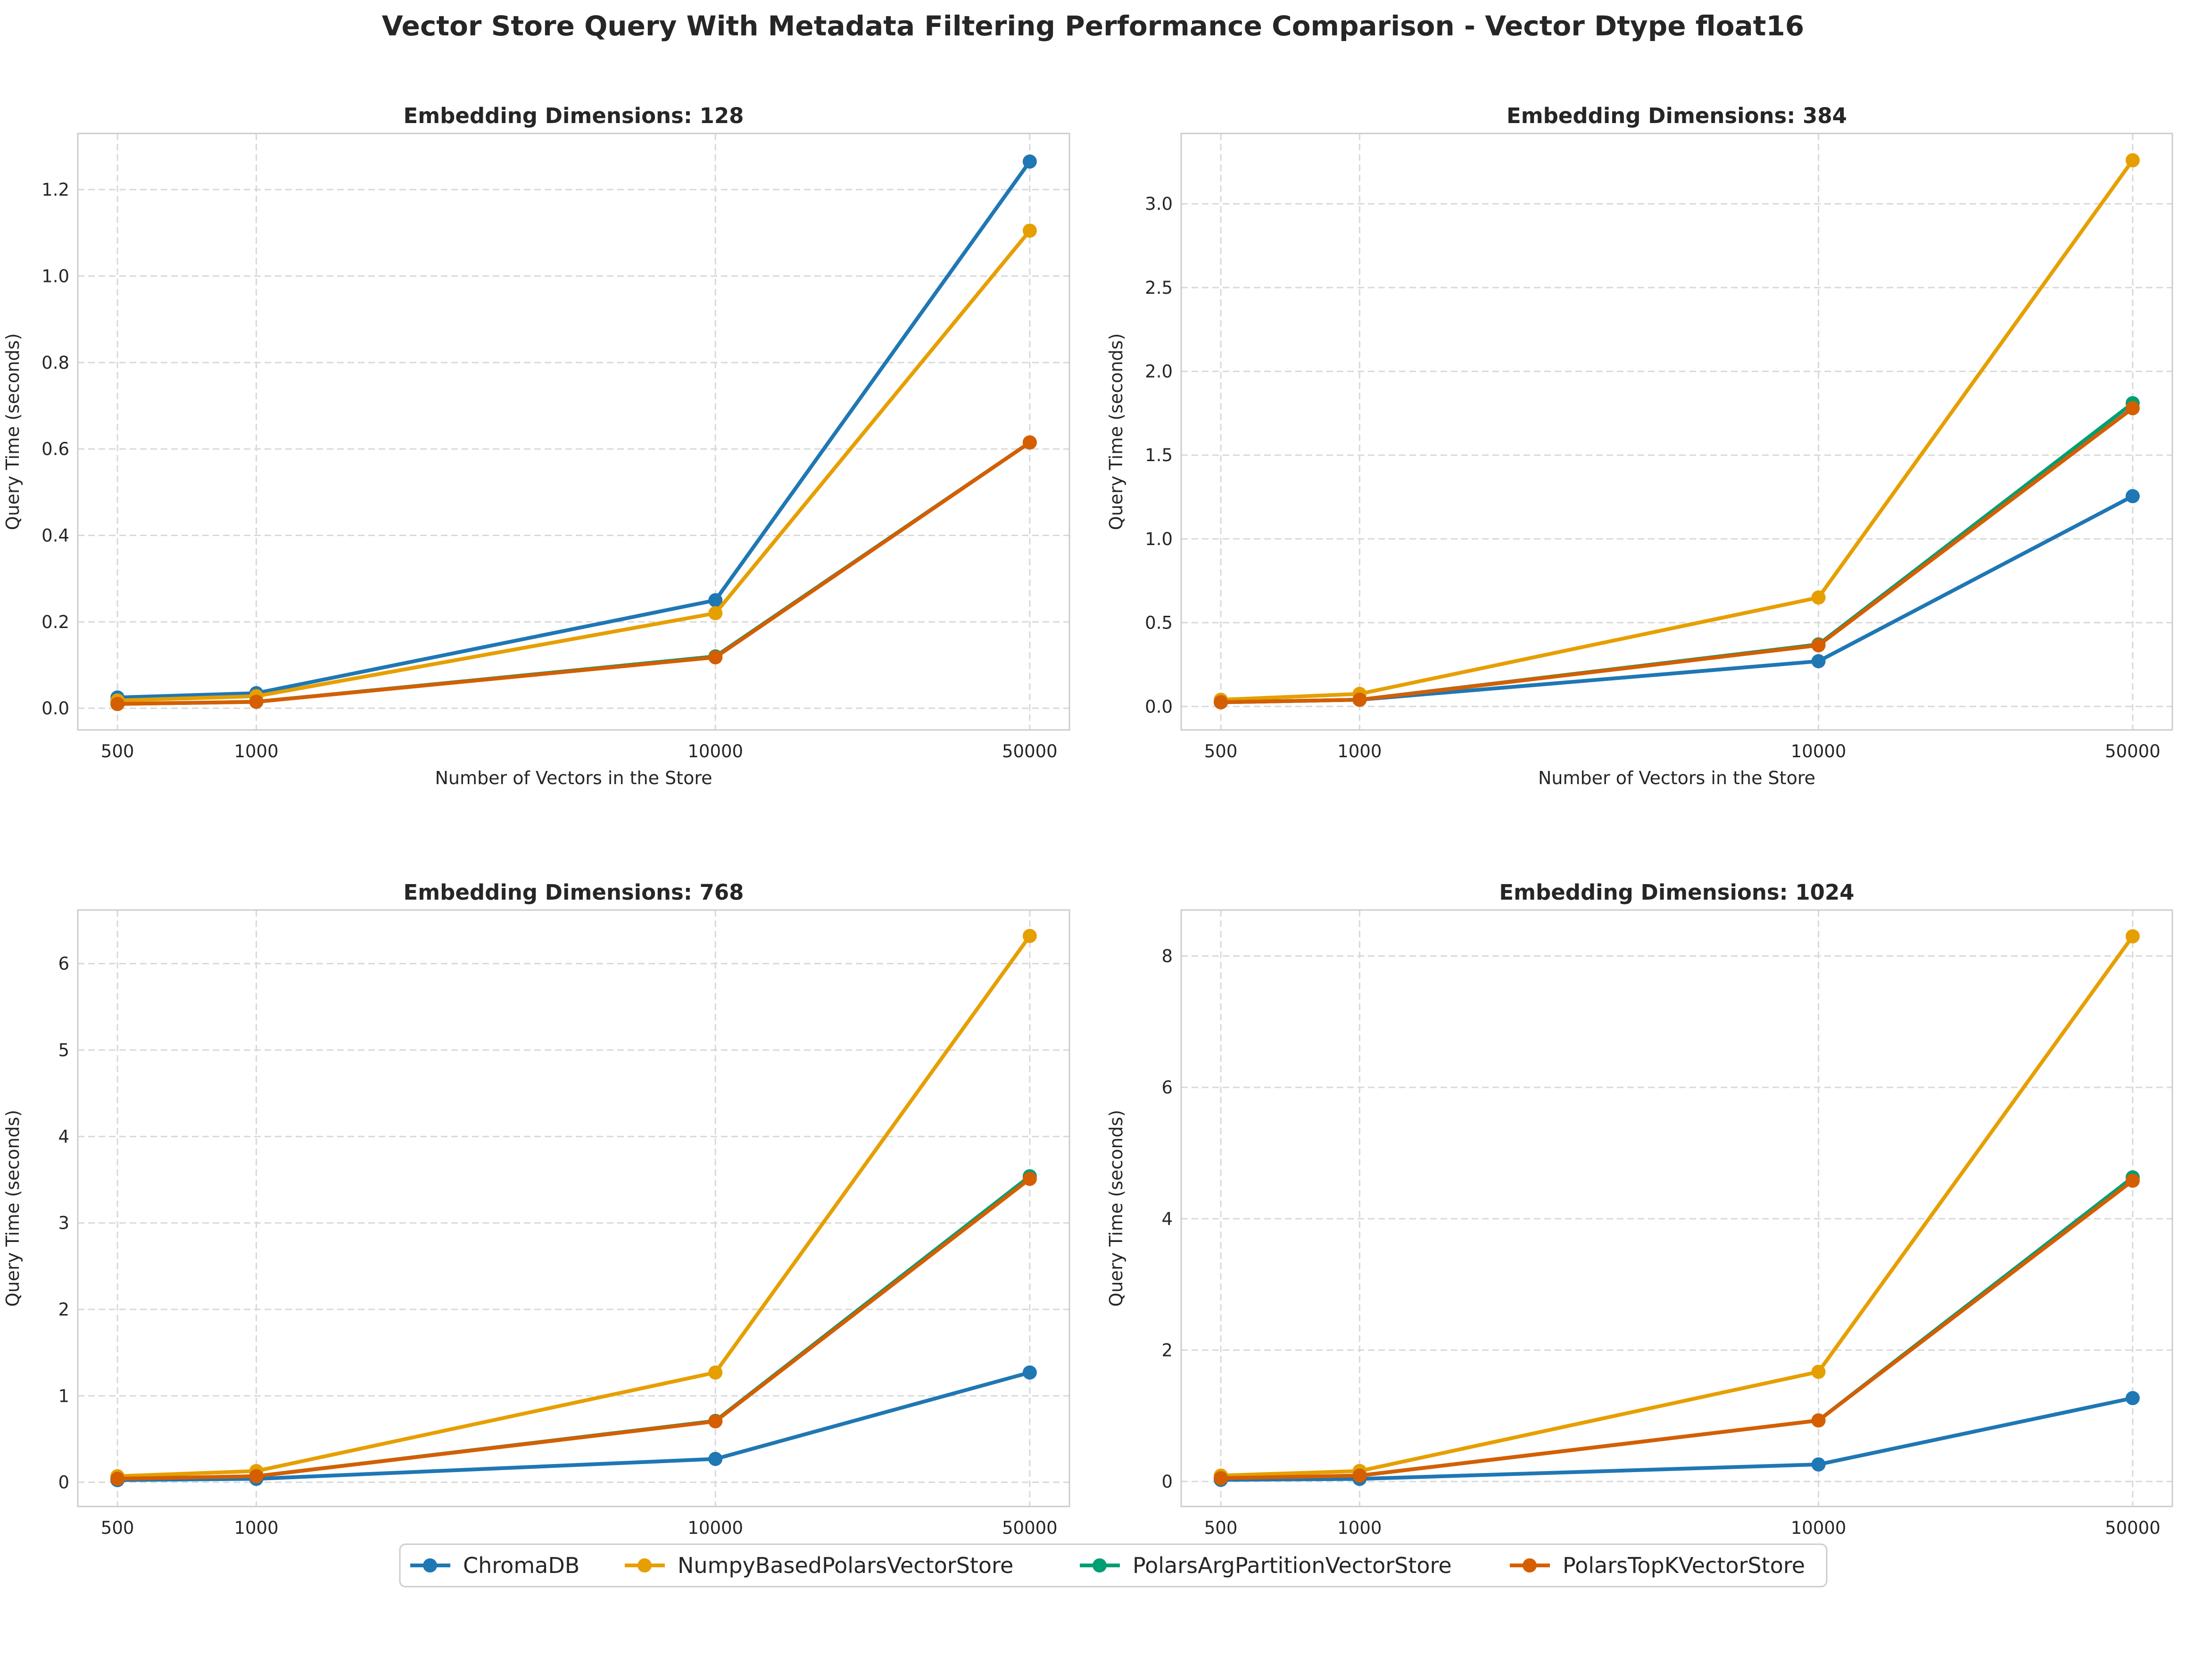 This screenshot has width=2186, height=1680. I want to click on legend-label: NumpyBasedPolarsVectorStore, so click(845, 1565).